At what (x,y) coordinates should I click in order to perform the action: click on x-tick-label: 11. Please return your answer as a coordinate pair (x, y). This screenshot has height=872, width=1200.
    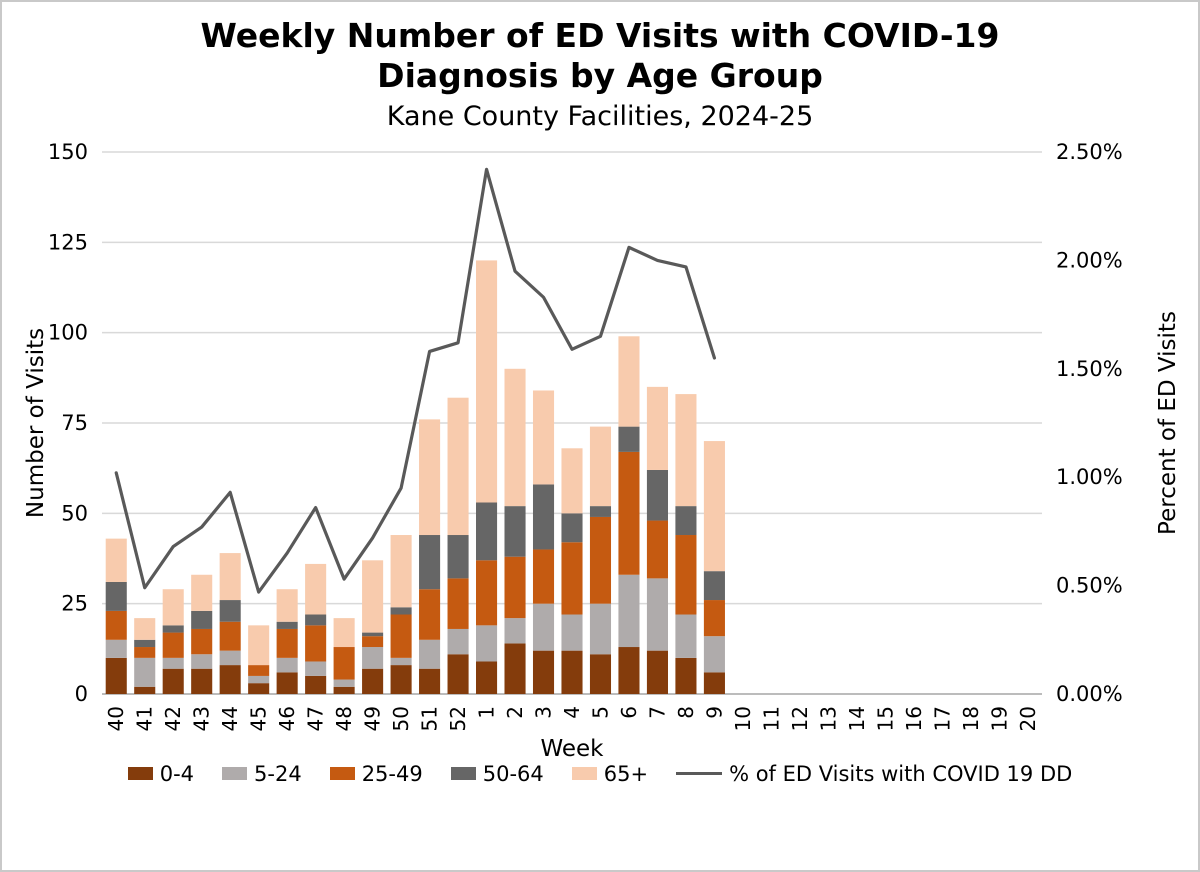
    Looking at the image, I should click on (771, 718).